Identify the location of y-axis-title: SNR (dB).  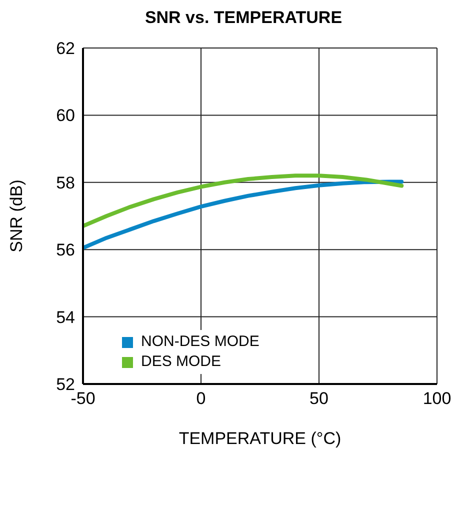
(16, 216).